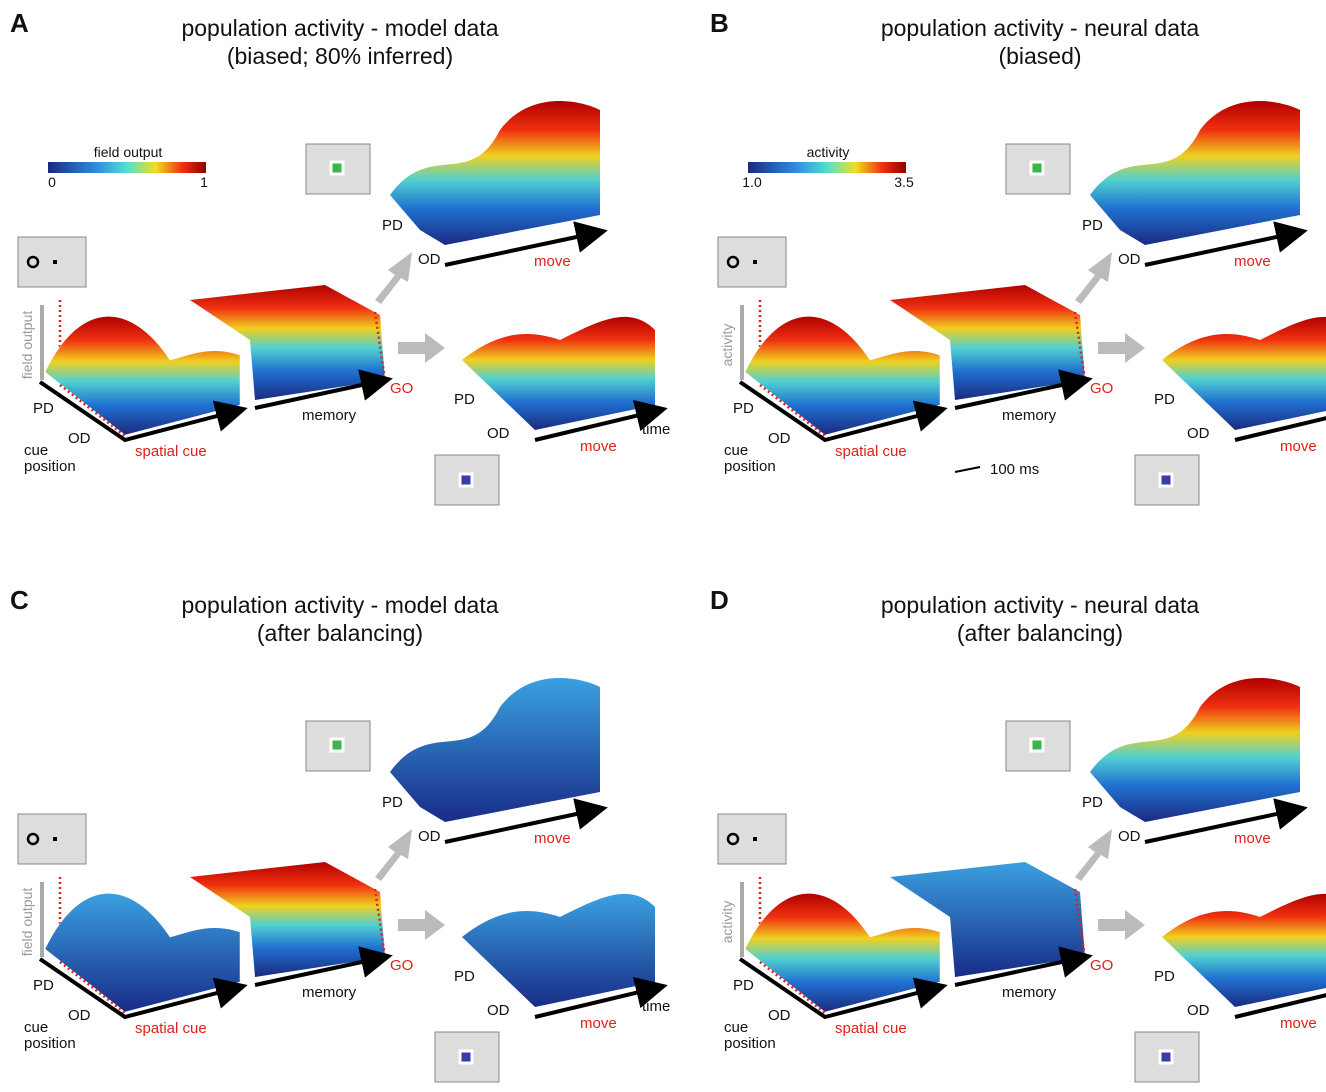  Describe the element at coordinates (1040, 633) in the screenshot. I see `title: (after balancing)` at that location.